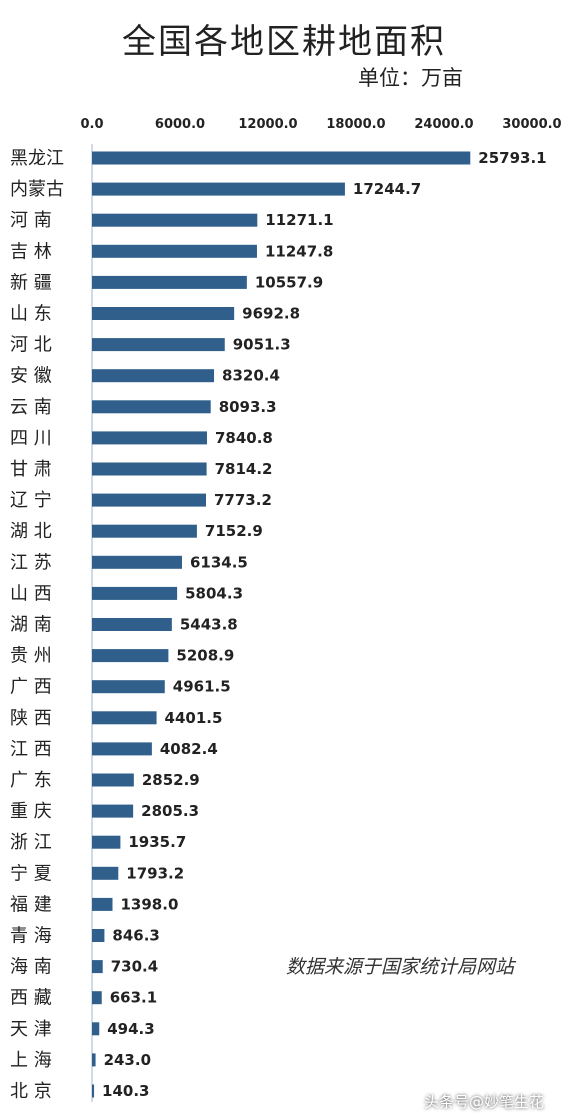 Image resolution: width=568 pixels, height=1120 pixels. I want to click on bar-value-label: 4401.5, so click(194, 718).